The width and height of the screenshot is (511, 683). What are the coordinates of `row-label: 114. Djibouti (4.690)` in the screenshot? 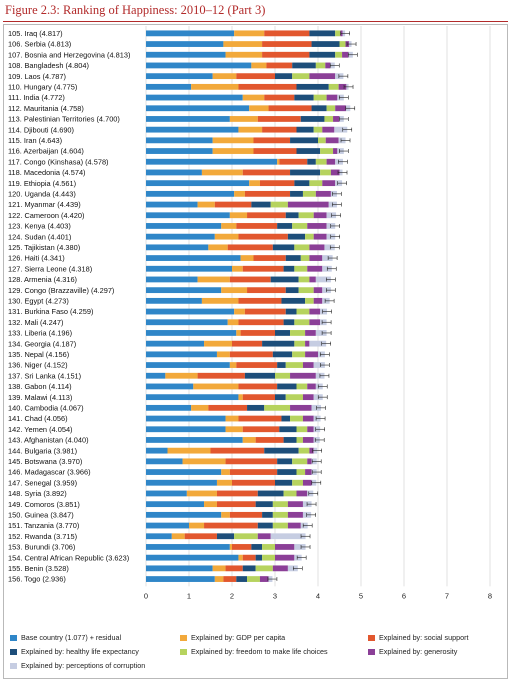 It's located at (41, 129).